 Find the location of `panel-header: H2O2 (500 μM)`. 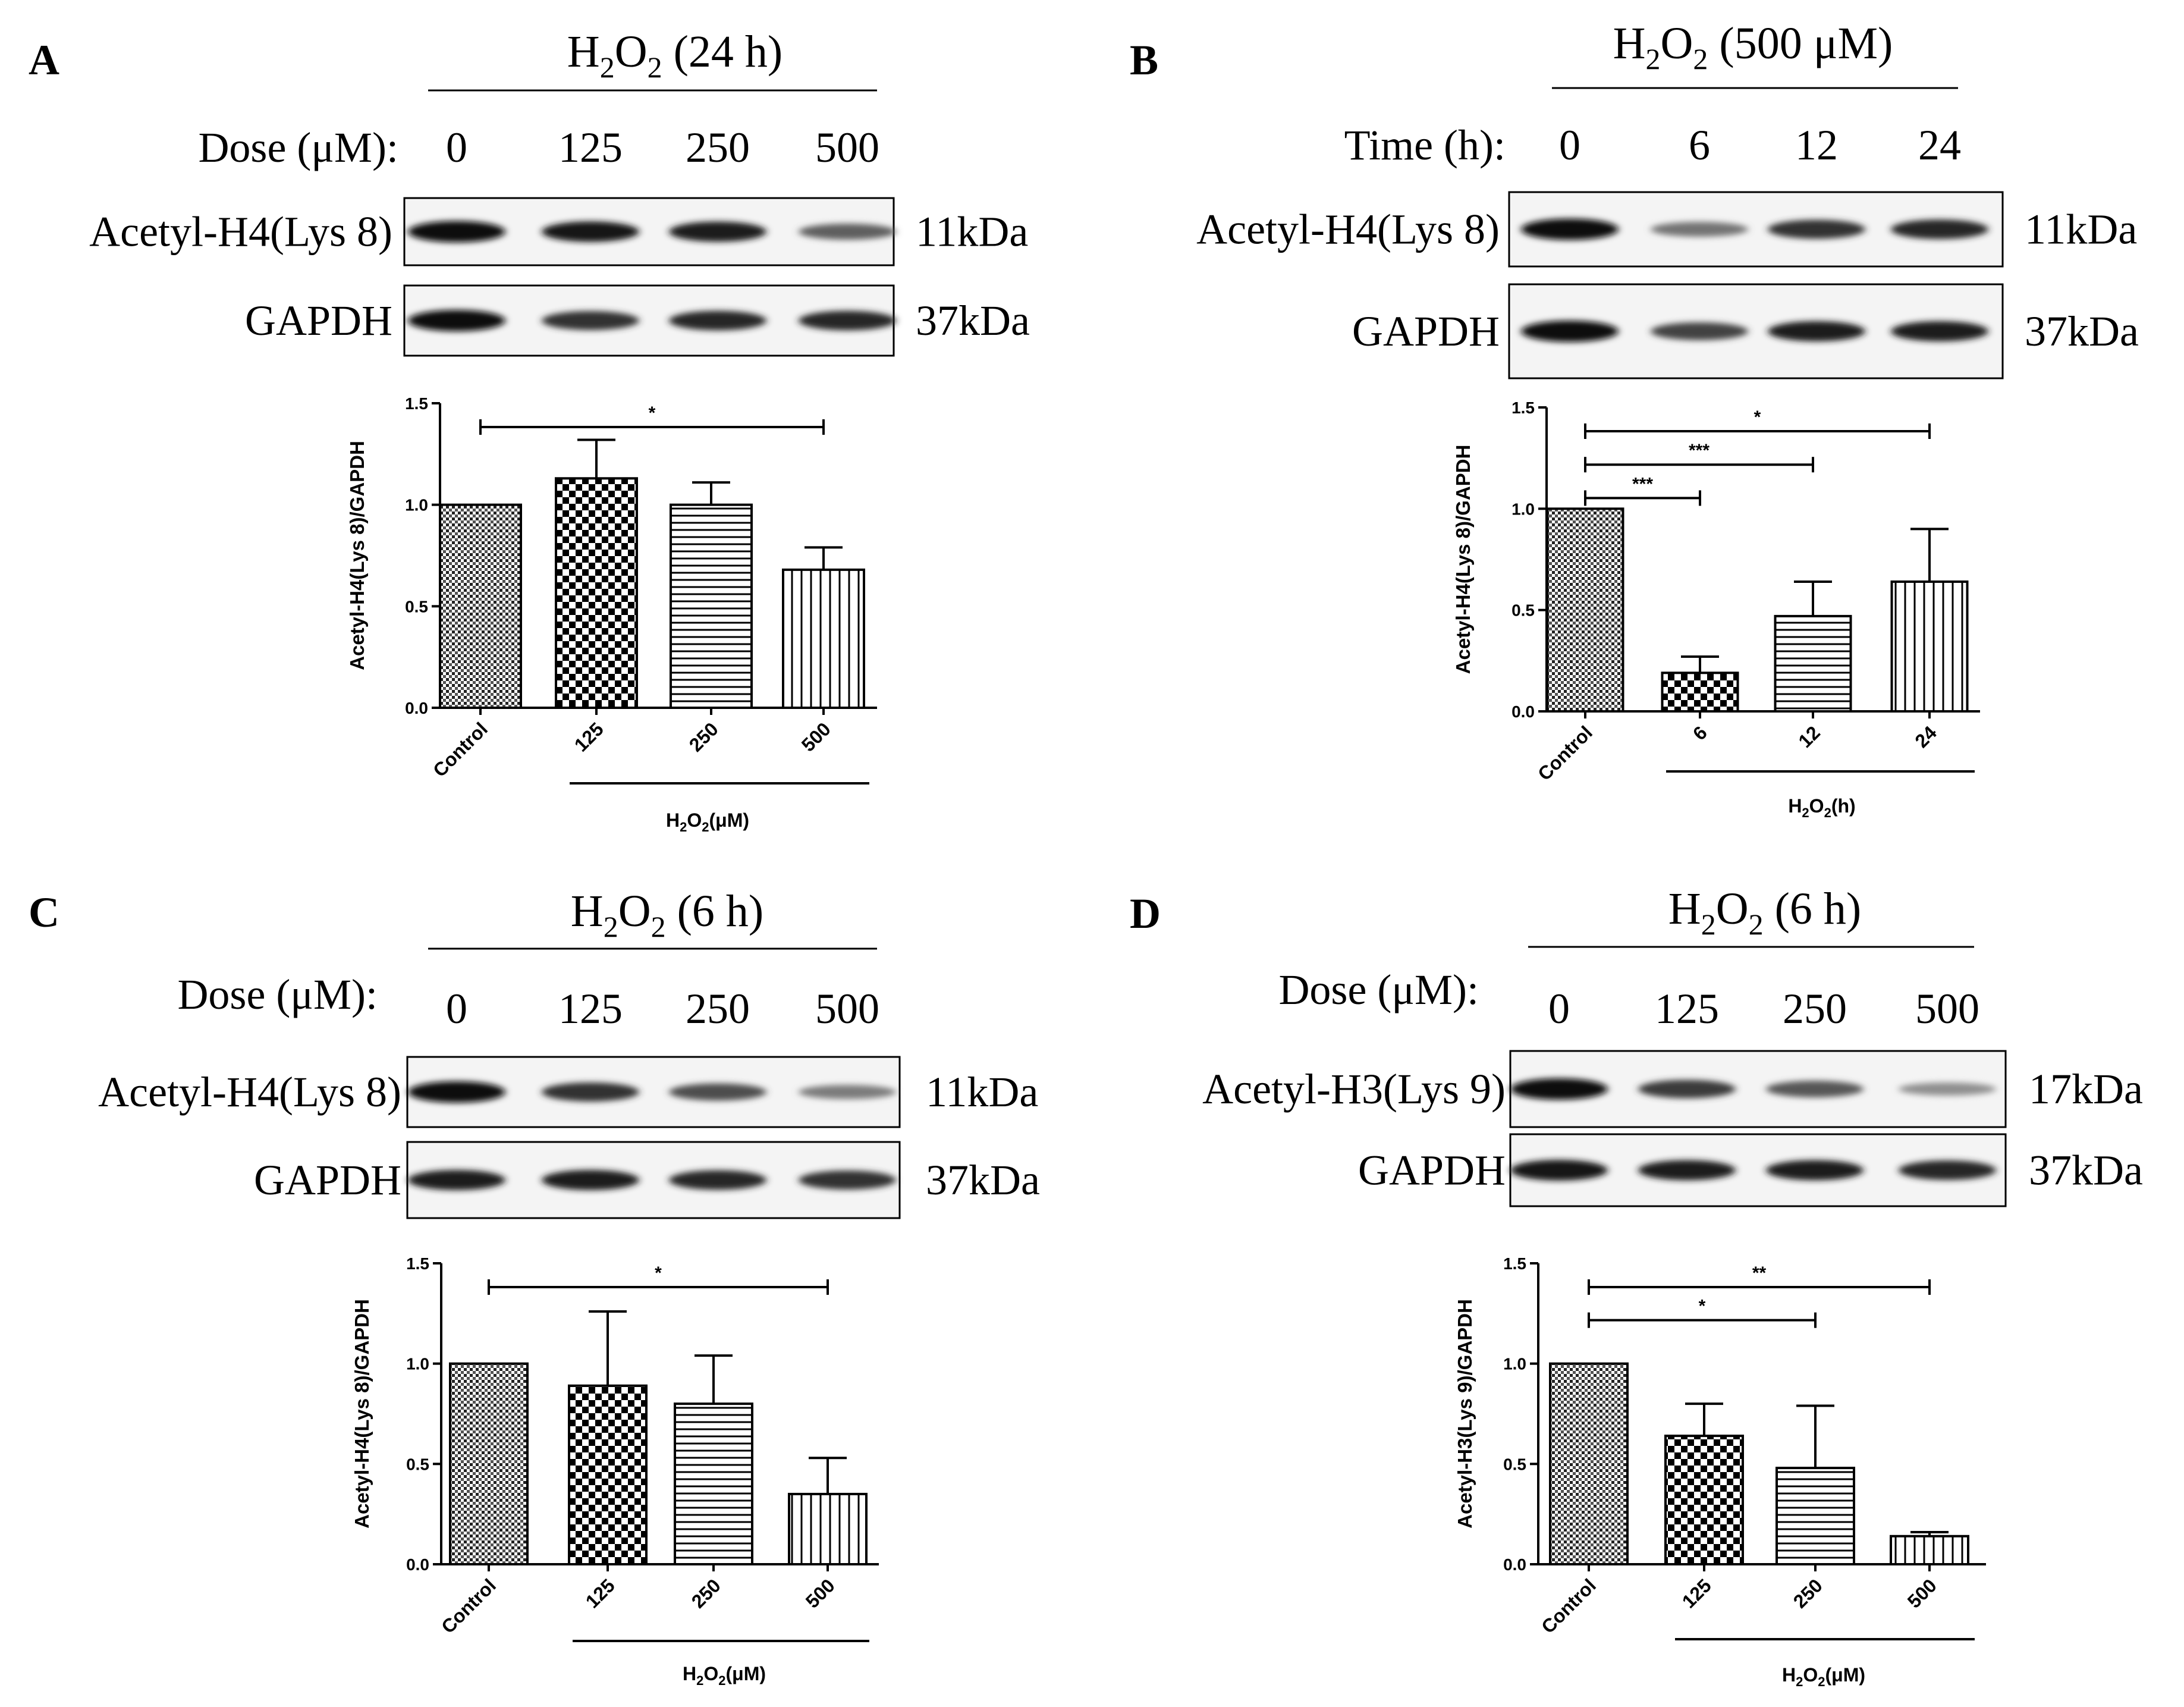

panel-header: H2O2 (500 μM) is located at coordinates (1753, 47).